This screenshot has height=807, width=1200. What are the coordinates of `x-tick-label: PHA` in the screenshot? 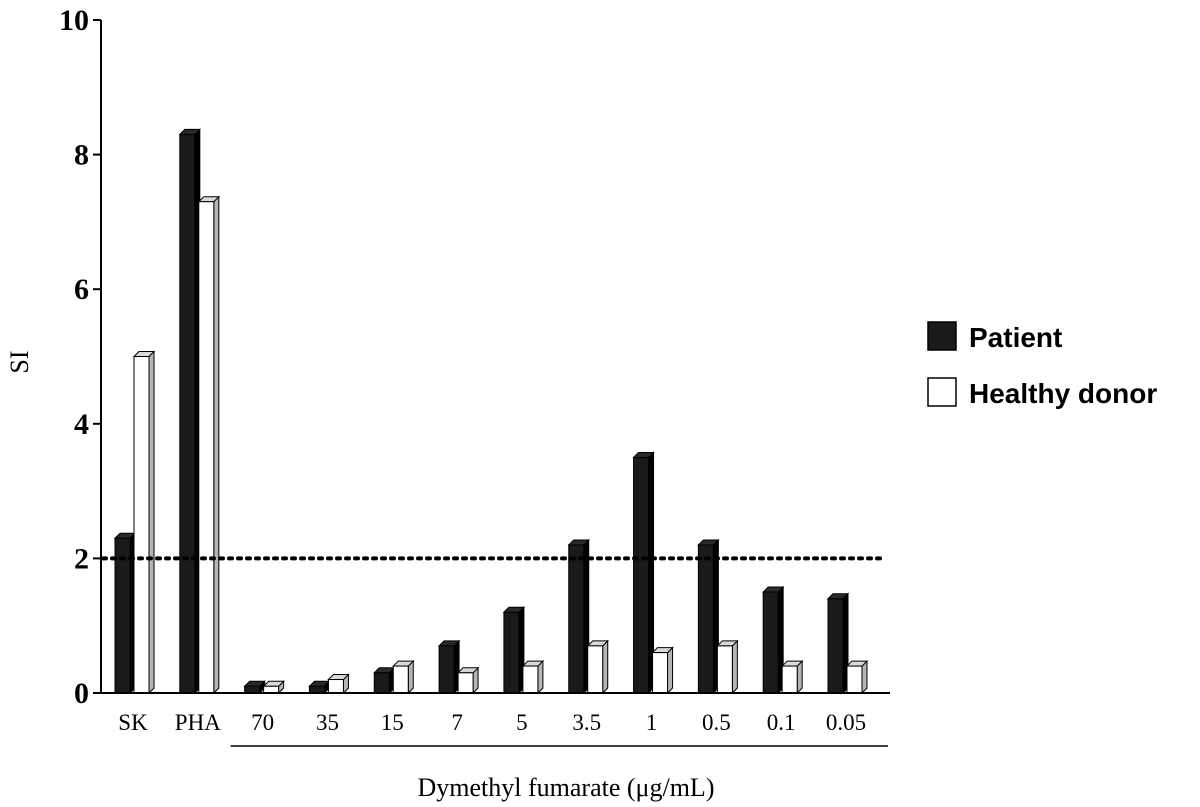 It's located at (198, 722).